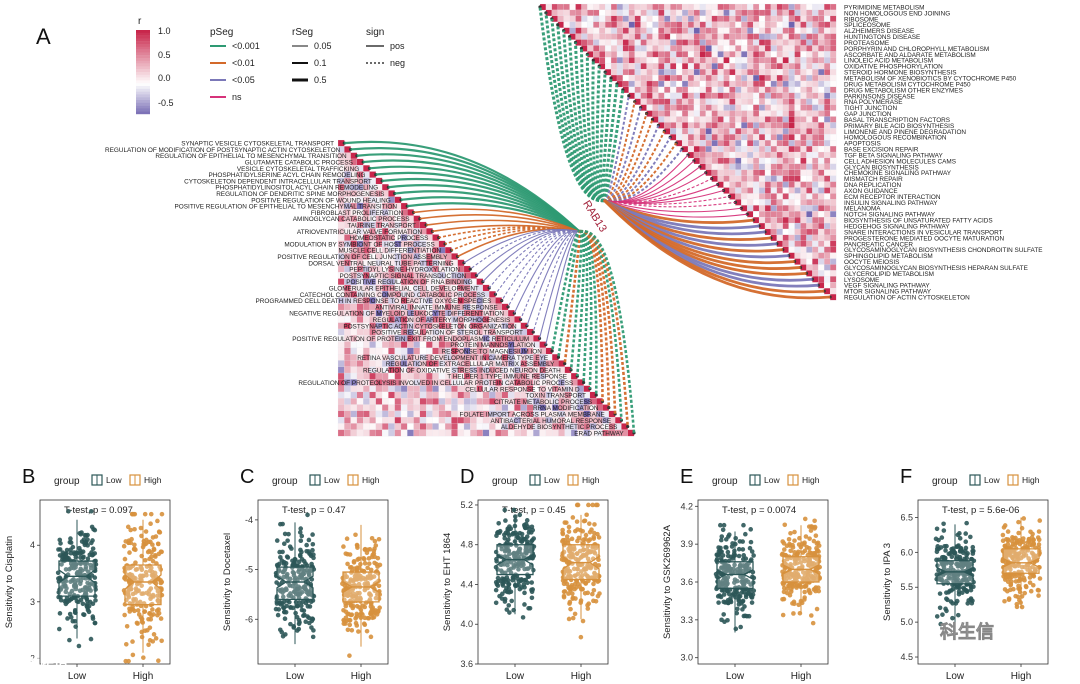  Describe the element at coordinates (892, 197) in the screenshot. I see `right-term-label: ECM RECEPTOR INTERACTION` at that location.